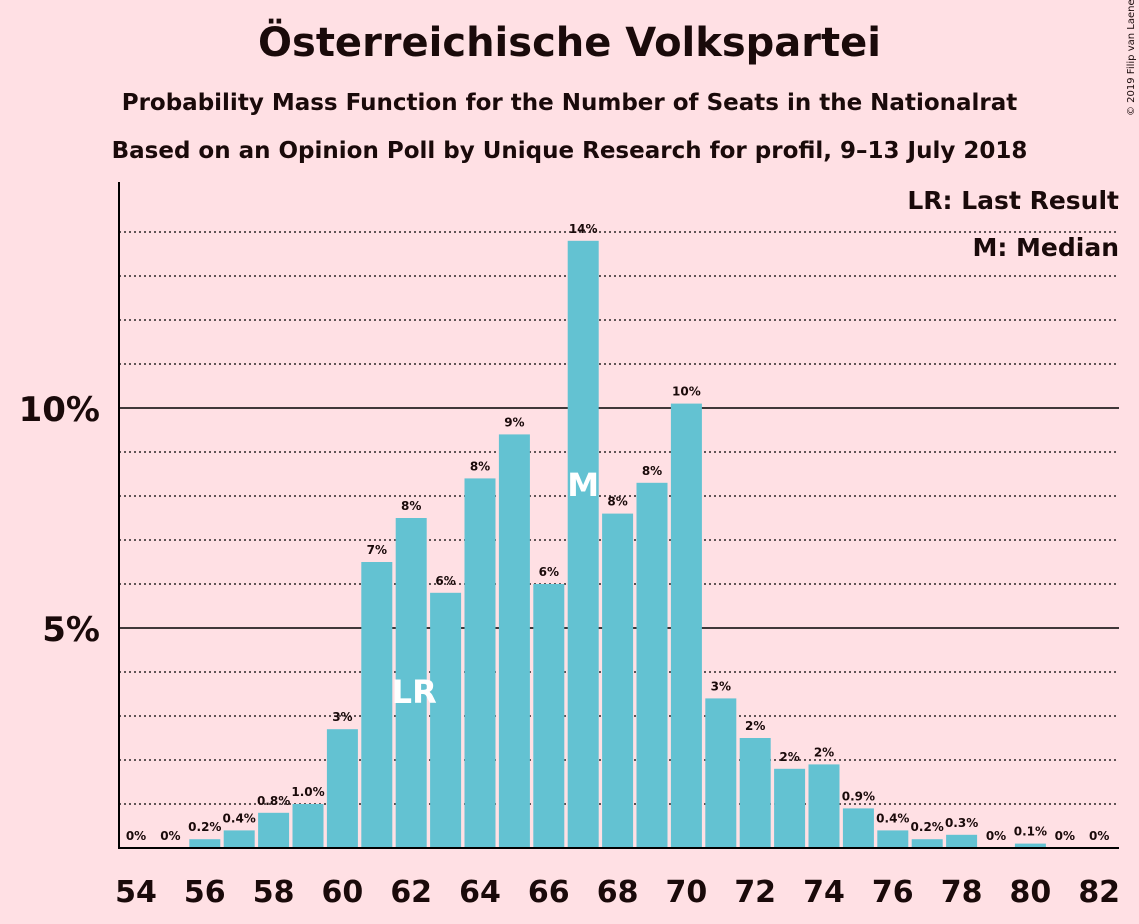 The image size is (1139, 924). What do you see at coordinates (1013, 200) in the screenshot?
I see `legend-last-result: LR: Last Result` at bounding box center [1013, 200].